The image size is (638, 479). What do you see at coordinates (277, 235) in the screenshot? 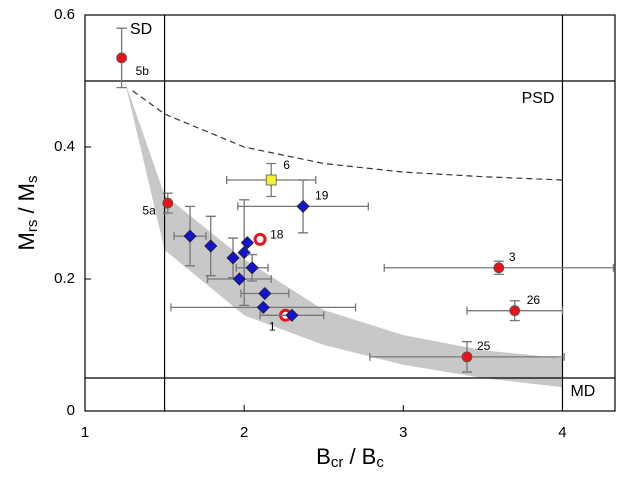
I see `point-label: 18` at bounding box center [277, 235].